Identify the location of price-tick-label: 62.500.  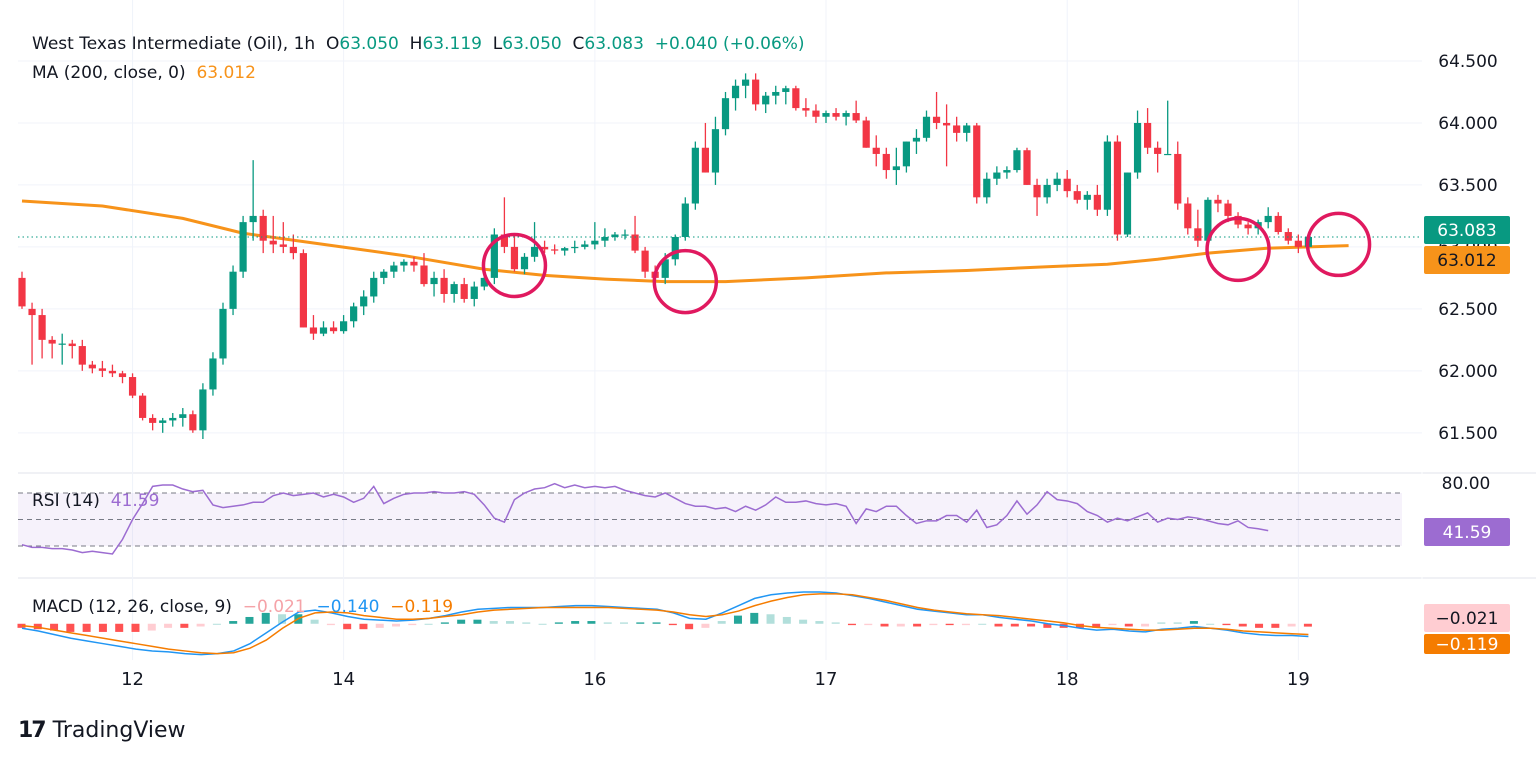
(1467, 310).